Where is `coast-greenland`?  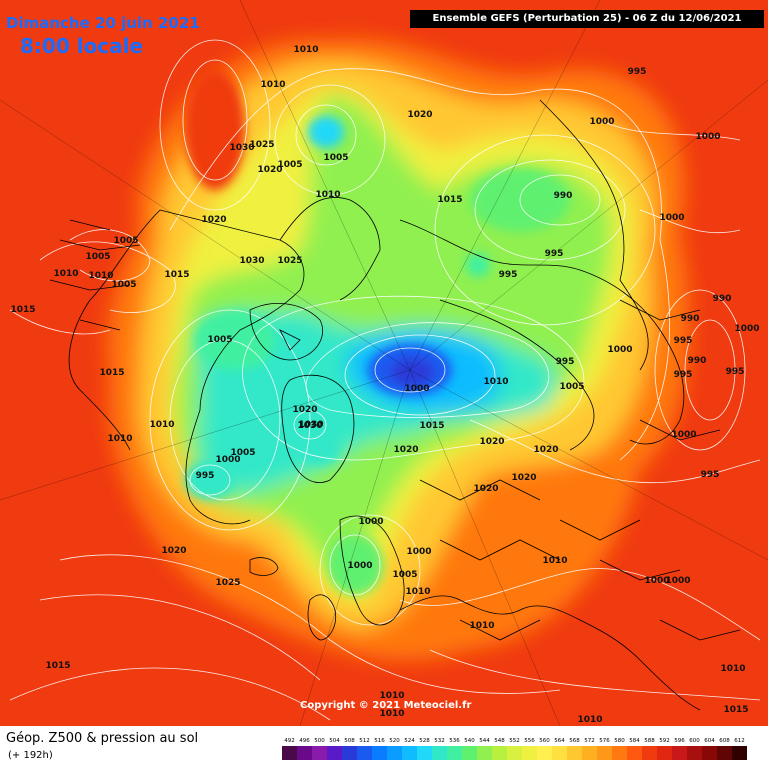
coast-greenland is located at coordinates (318, 428).